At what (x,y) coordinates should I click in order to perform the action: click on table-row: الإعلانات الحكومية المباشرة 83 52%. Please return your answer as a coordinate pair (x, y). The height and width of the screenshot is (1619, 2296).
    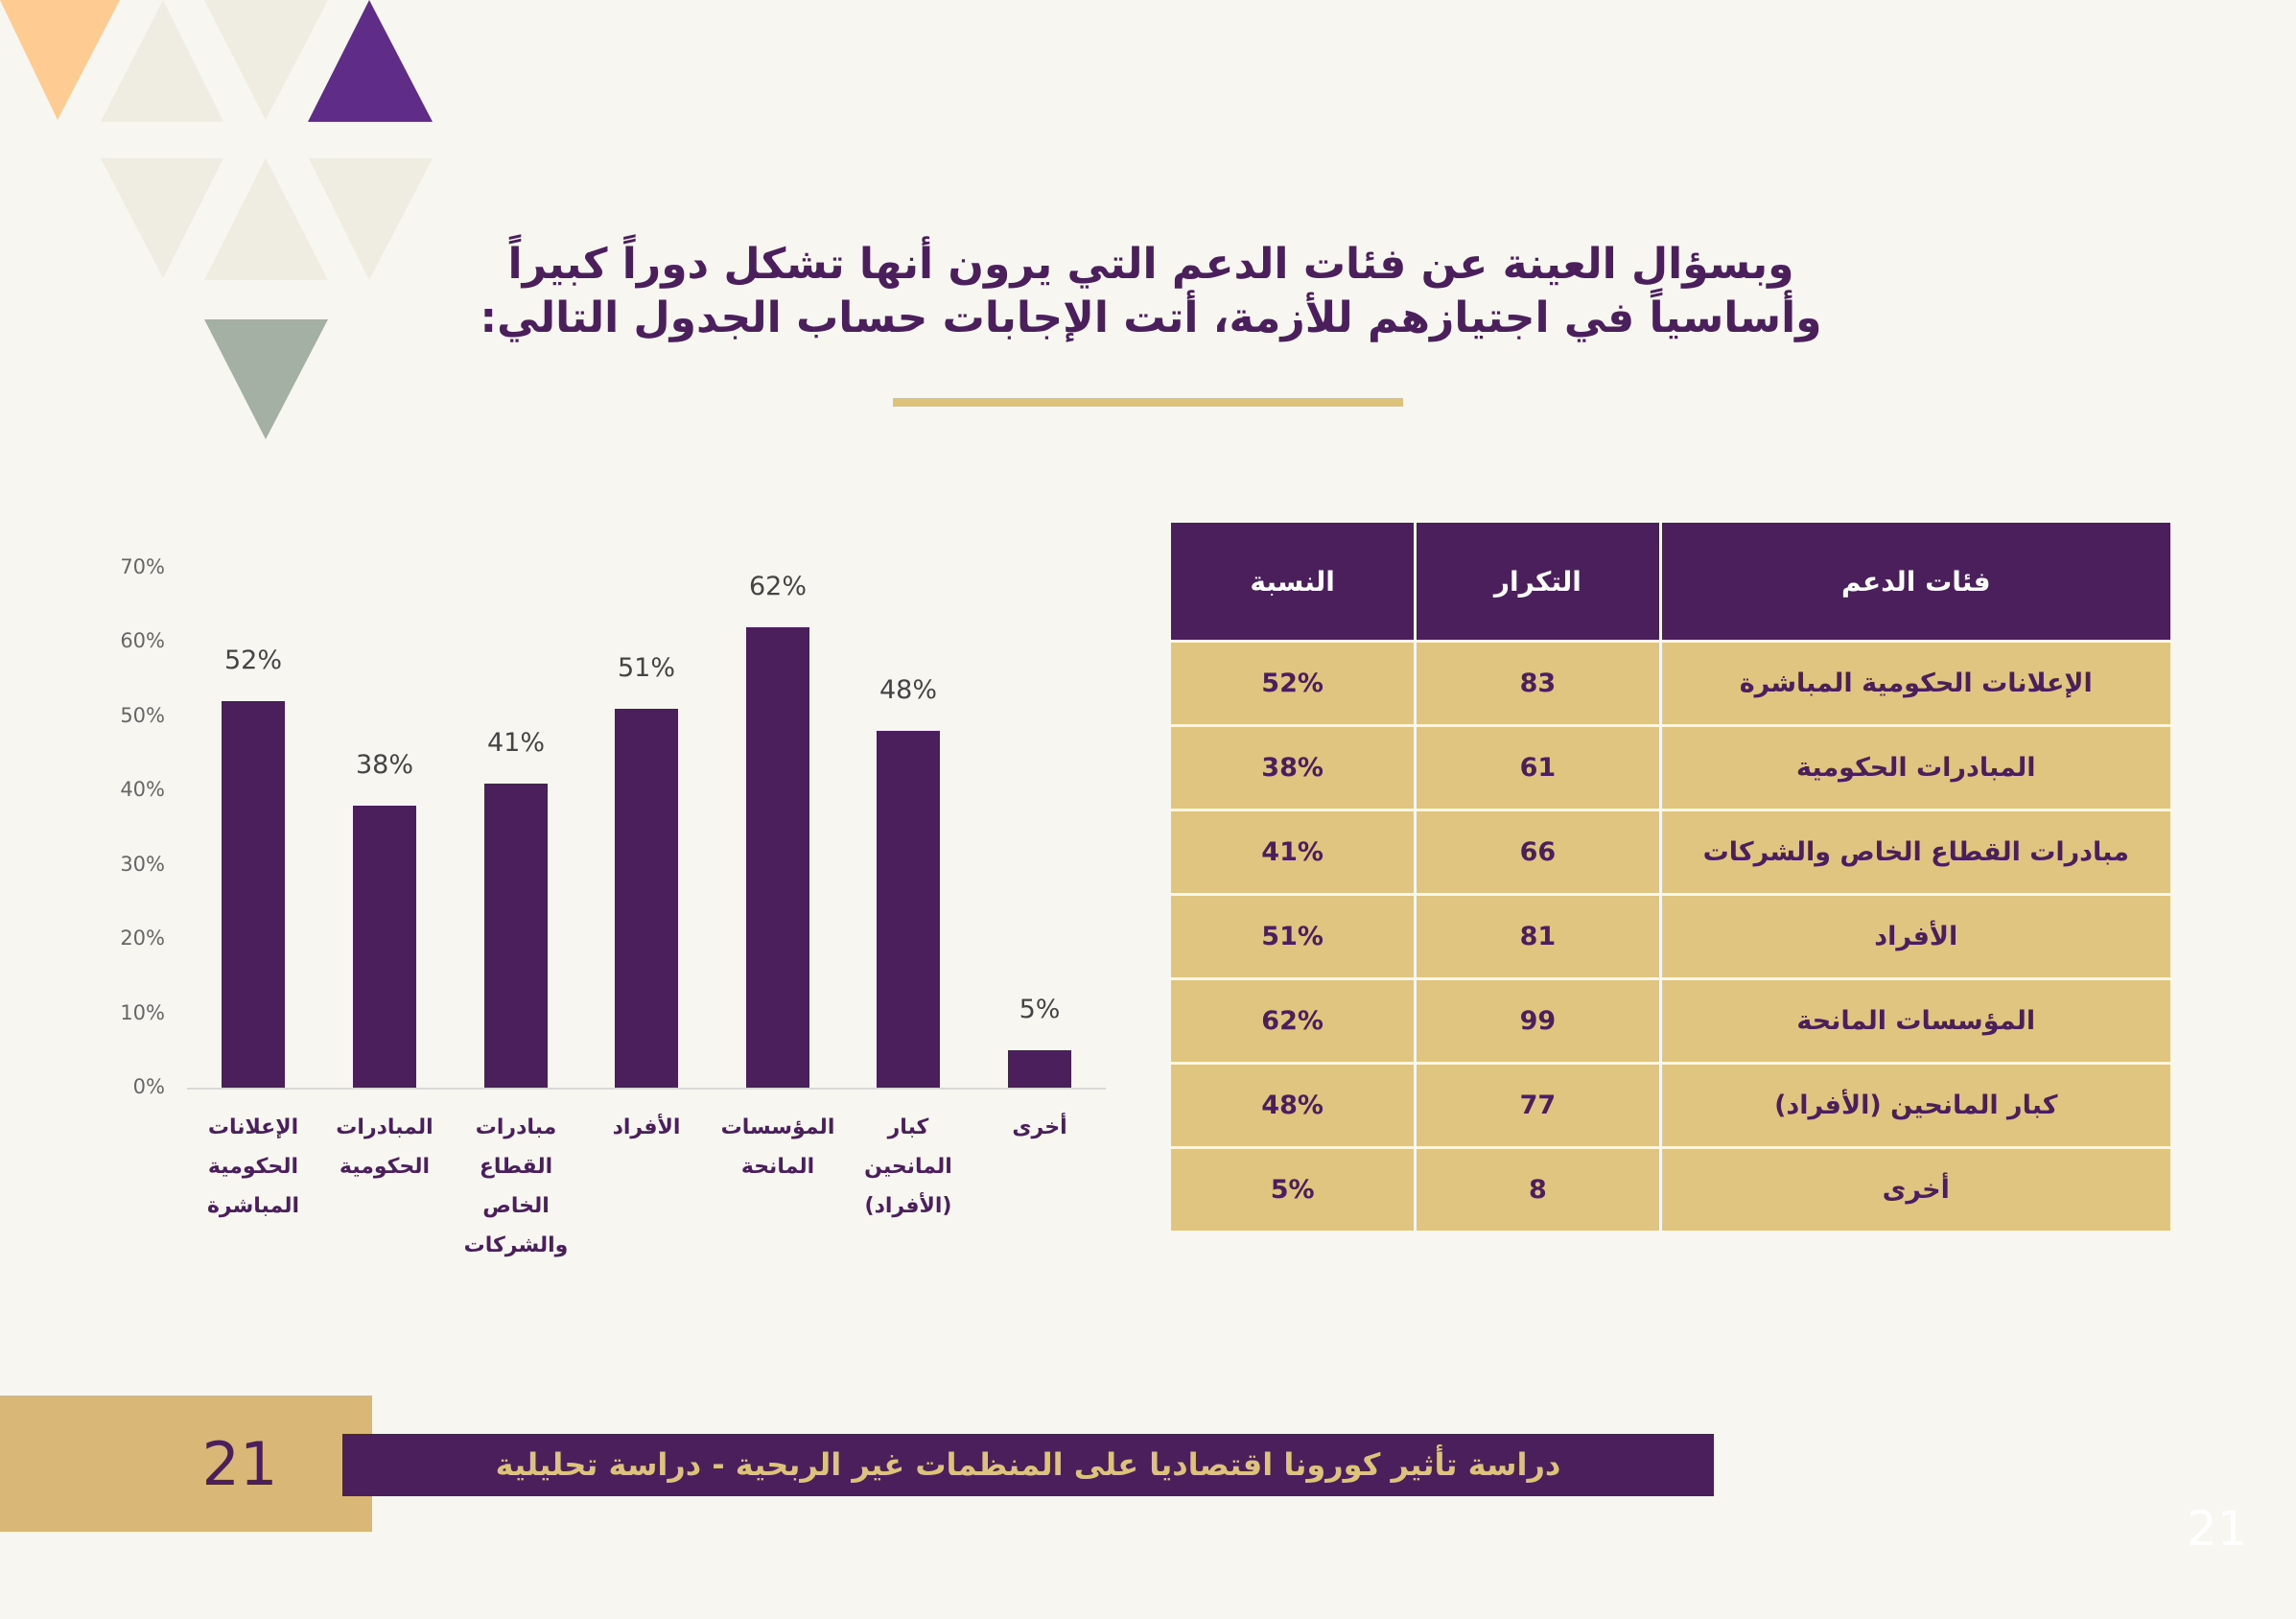
    Looking at the image, I should click on (1670, 683).